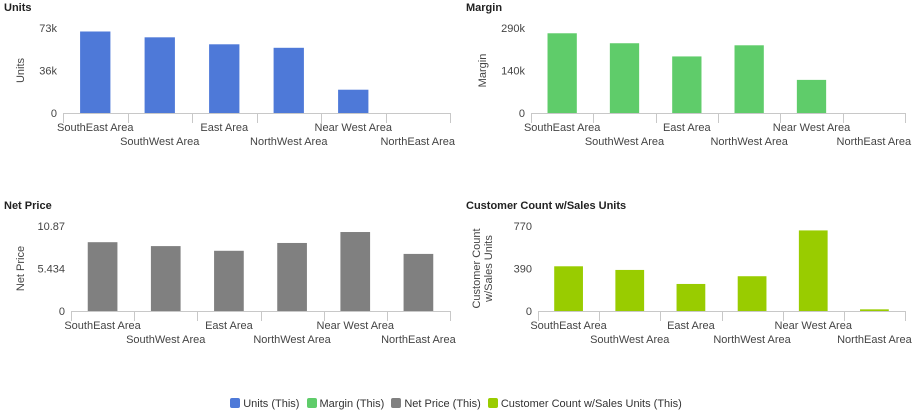 This screenshot has height=414, width=912. What do you see at coordinates (21, 268) in the screenshot?
I see `y-axis-title: Net Price` at bounding box center [21, 268].